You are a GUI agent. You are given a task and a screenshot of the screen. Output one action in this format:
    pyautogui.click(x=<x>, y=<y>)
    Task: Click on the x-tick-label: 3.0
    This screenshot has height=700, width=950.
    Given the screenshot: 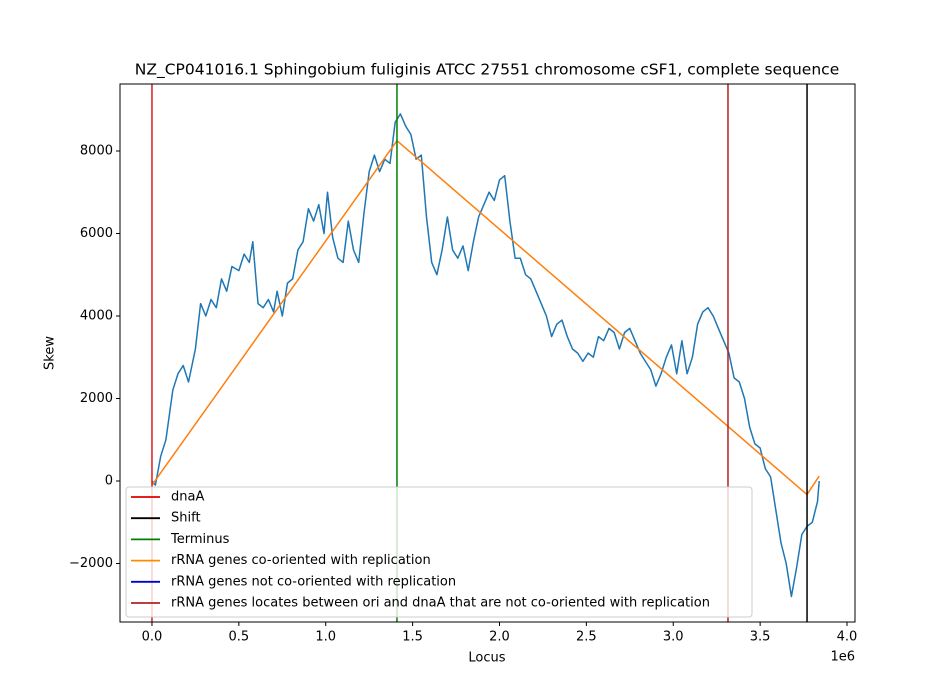 What is the action you would take?
    pyautogui.click(x=673, y=637)
    